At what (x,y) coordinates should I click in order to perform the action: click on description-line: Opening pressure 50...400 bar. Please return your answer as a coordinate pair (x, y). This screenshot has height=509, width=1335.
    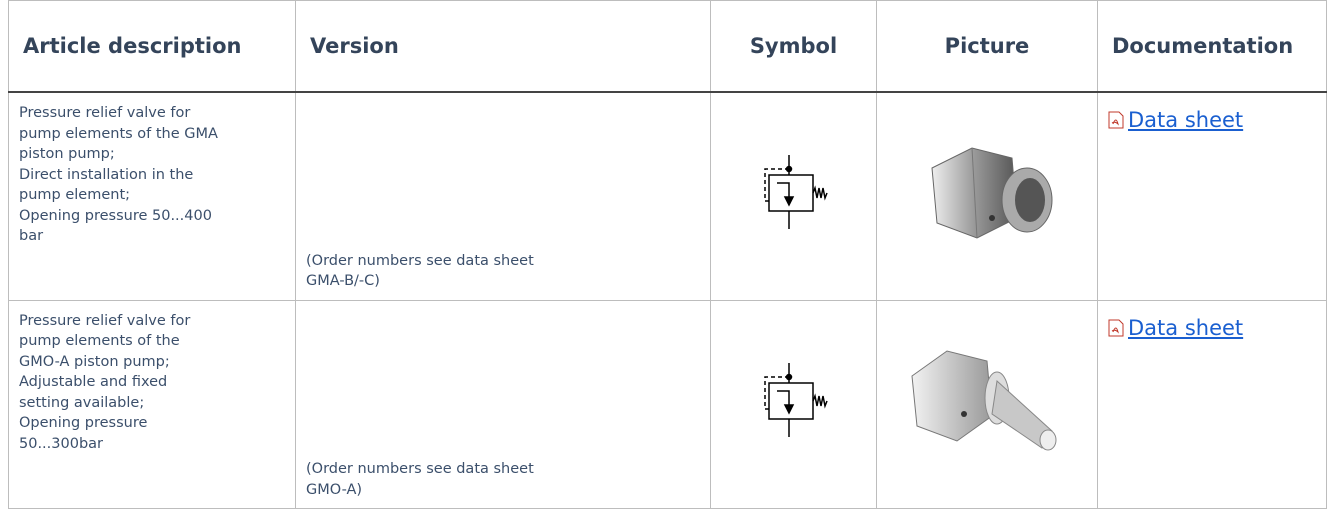
    Looking at the image, I should click on (115, 226).